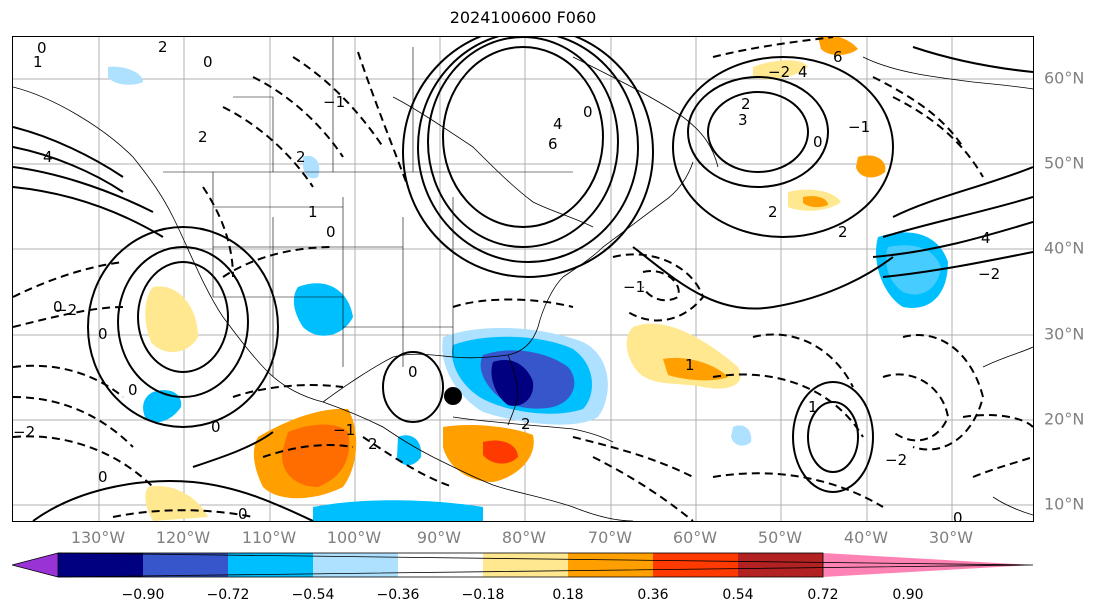 The image size is (1105, 615). I want to click on lon-label: 100°W, so click(354, 537).